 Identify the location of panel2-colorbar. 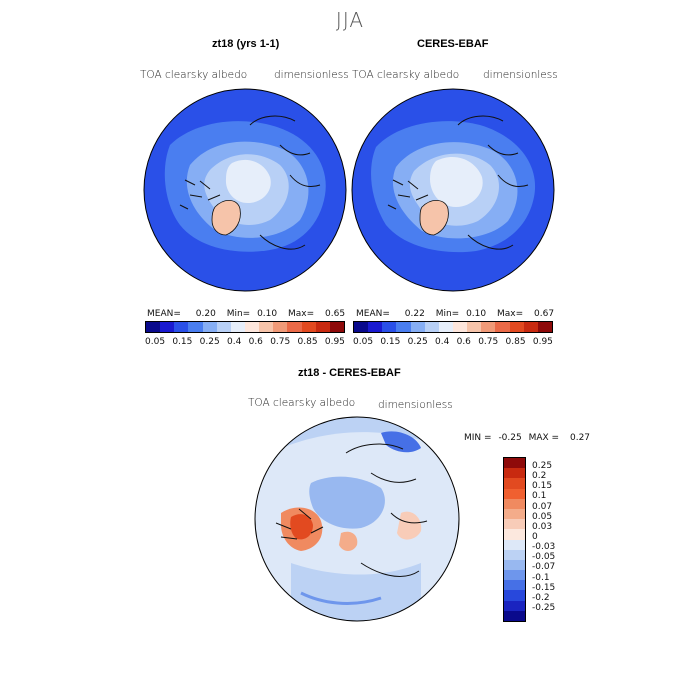
(453, 327).